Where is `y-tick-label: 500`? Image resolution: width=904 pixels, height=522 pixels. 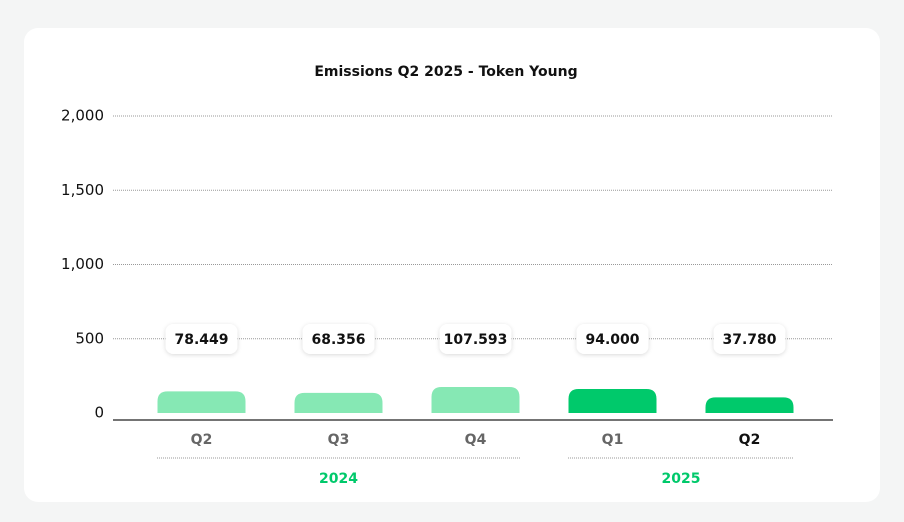 y-tick-label: 500 is located at coordinates (89, 338).